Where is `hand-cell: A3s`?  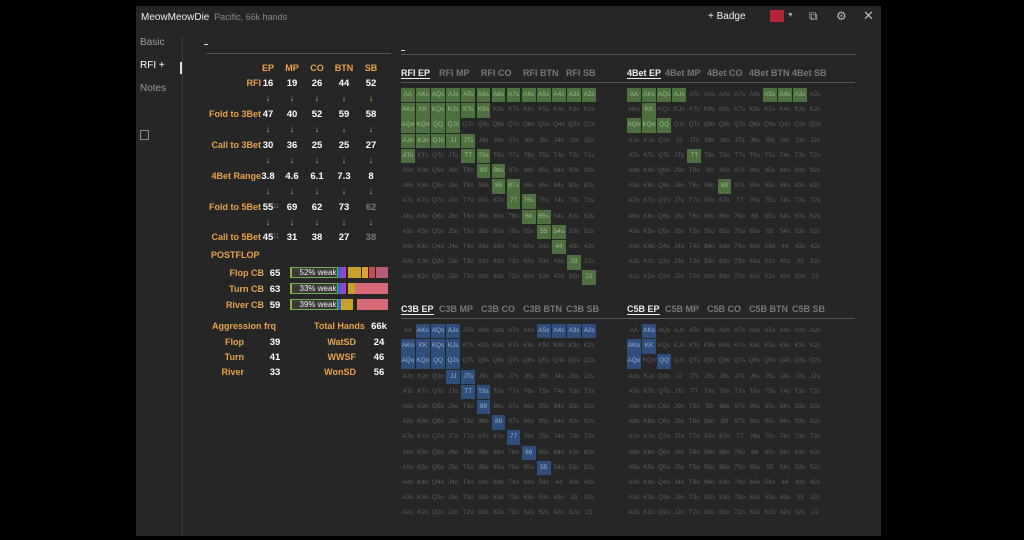 hand-cell: A3s is located at coordinates (800, 95).